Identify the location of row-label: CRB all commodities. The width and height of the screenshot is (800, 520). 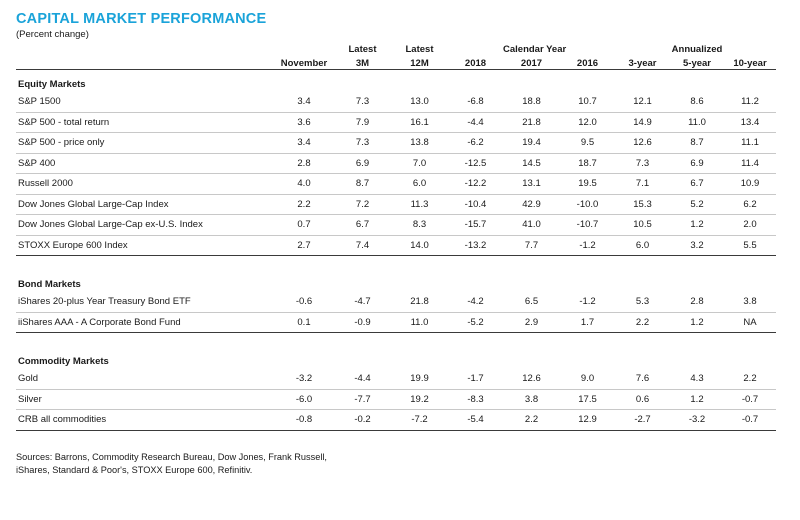
(145, 420).